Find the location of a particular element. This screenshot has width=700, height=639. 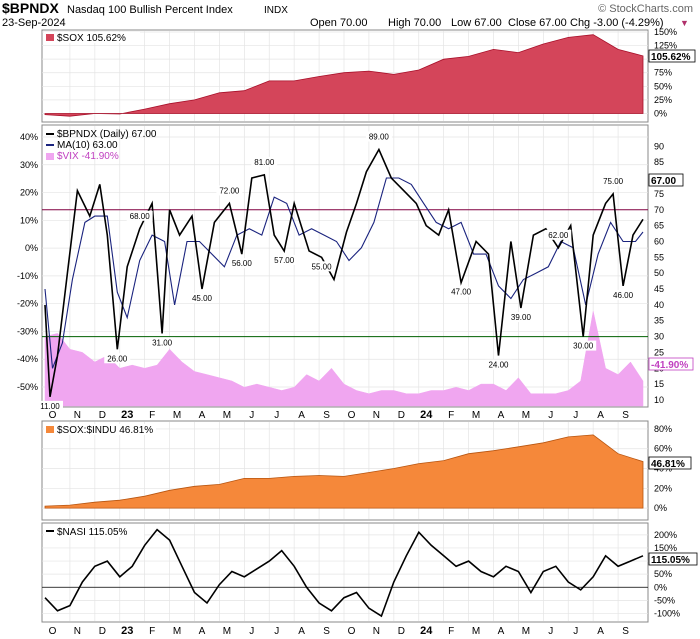

sox-legend: $SOX 105.62% is located at coordinates (91, 38).